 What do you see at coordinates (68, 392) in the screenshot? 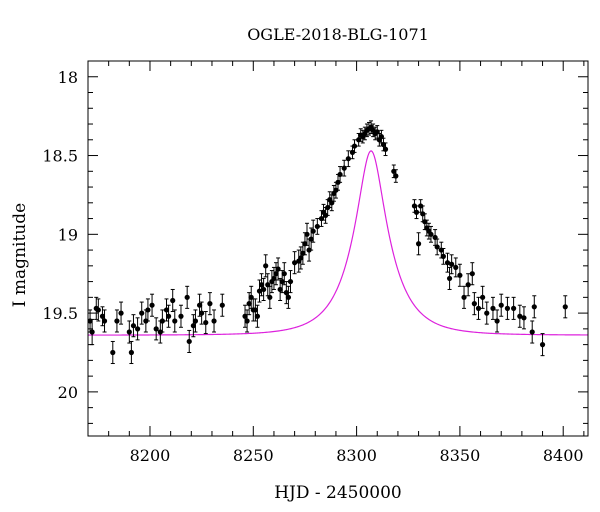
I see `y-tick-label: 20` at bounding box center [68, 392].